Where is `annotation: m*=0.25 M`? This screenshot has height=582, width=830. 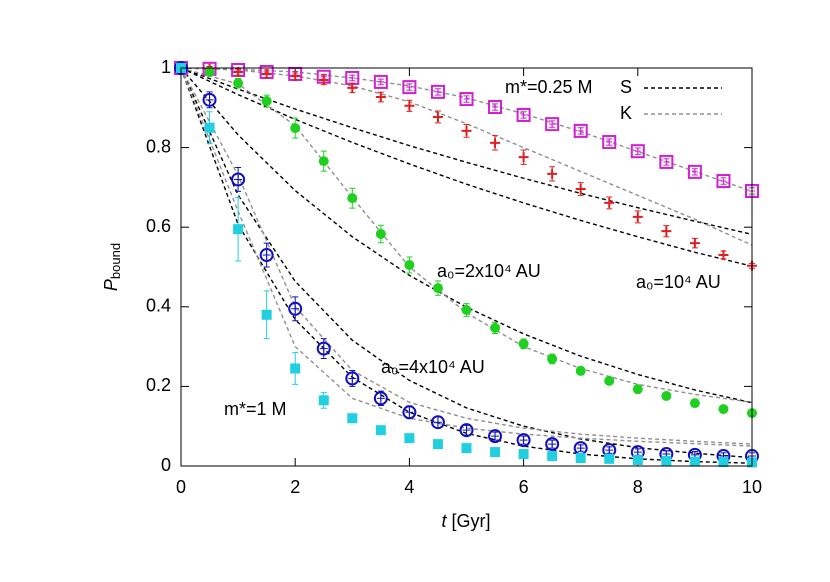 annotation: m*=0.25 M is located at coordinates (549, 87).